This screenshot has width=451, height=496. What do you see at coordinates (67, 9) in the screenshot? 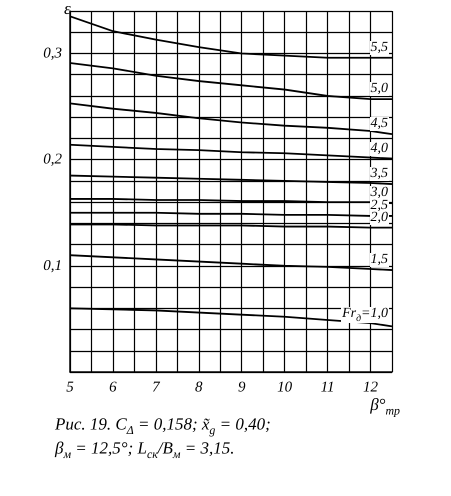
I see `y-axis-title: ε` at bounding box center [67, 9].